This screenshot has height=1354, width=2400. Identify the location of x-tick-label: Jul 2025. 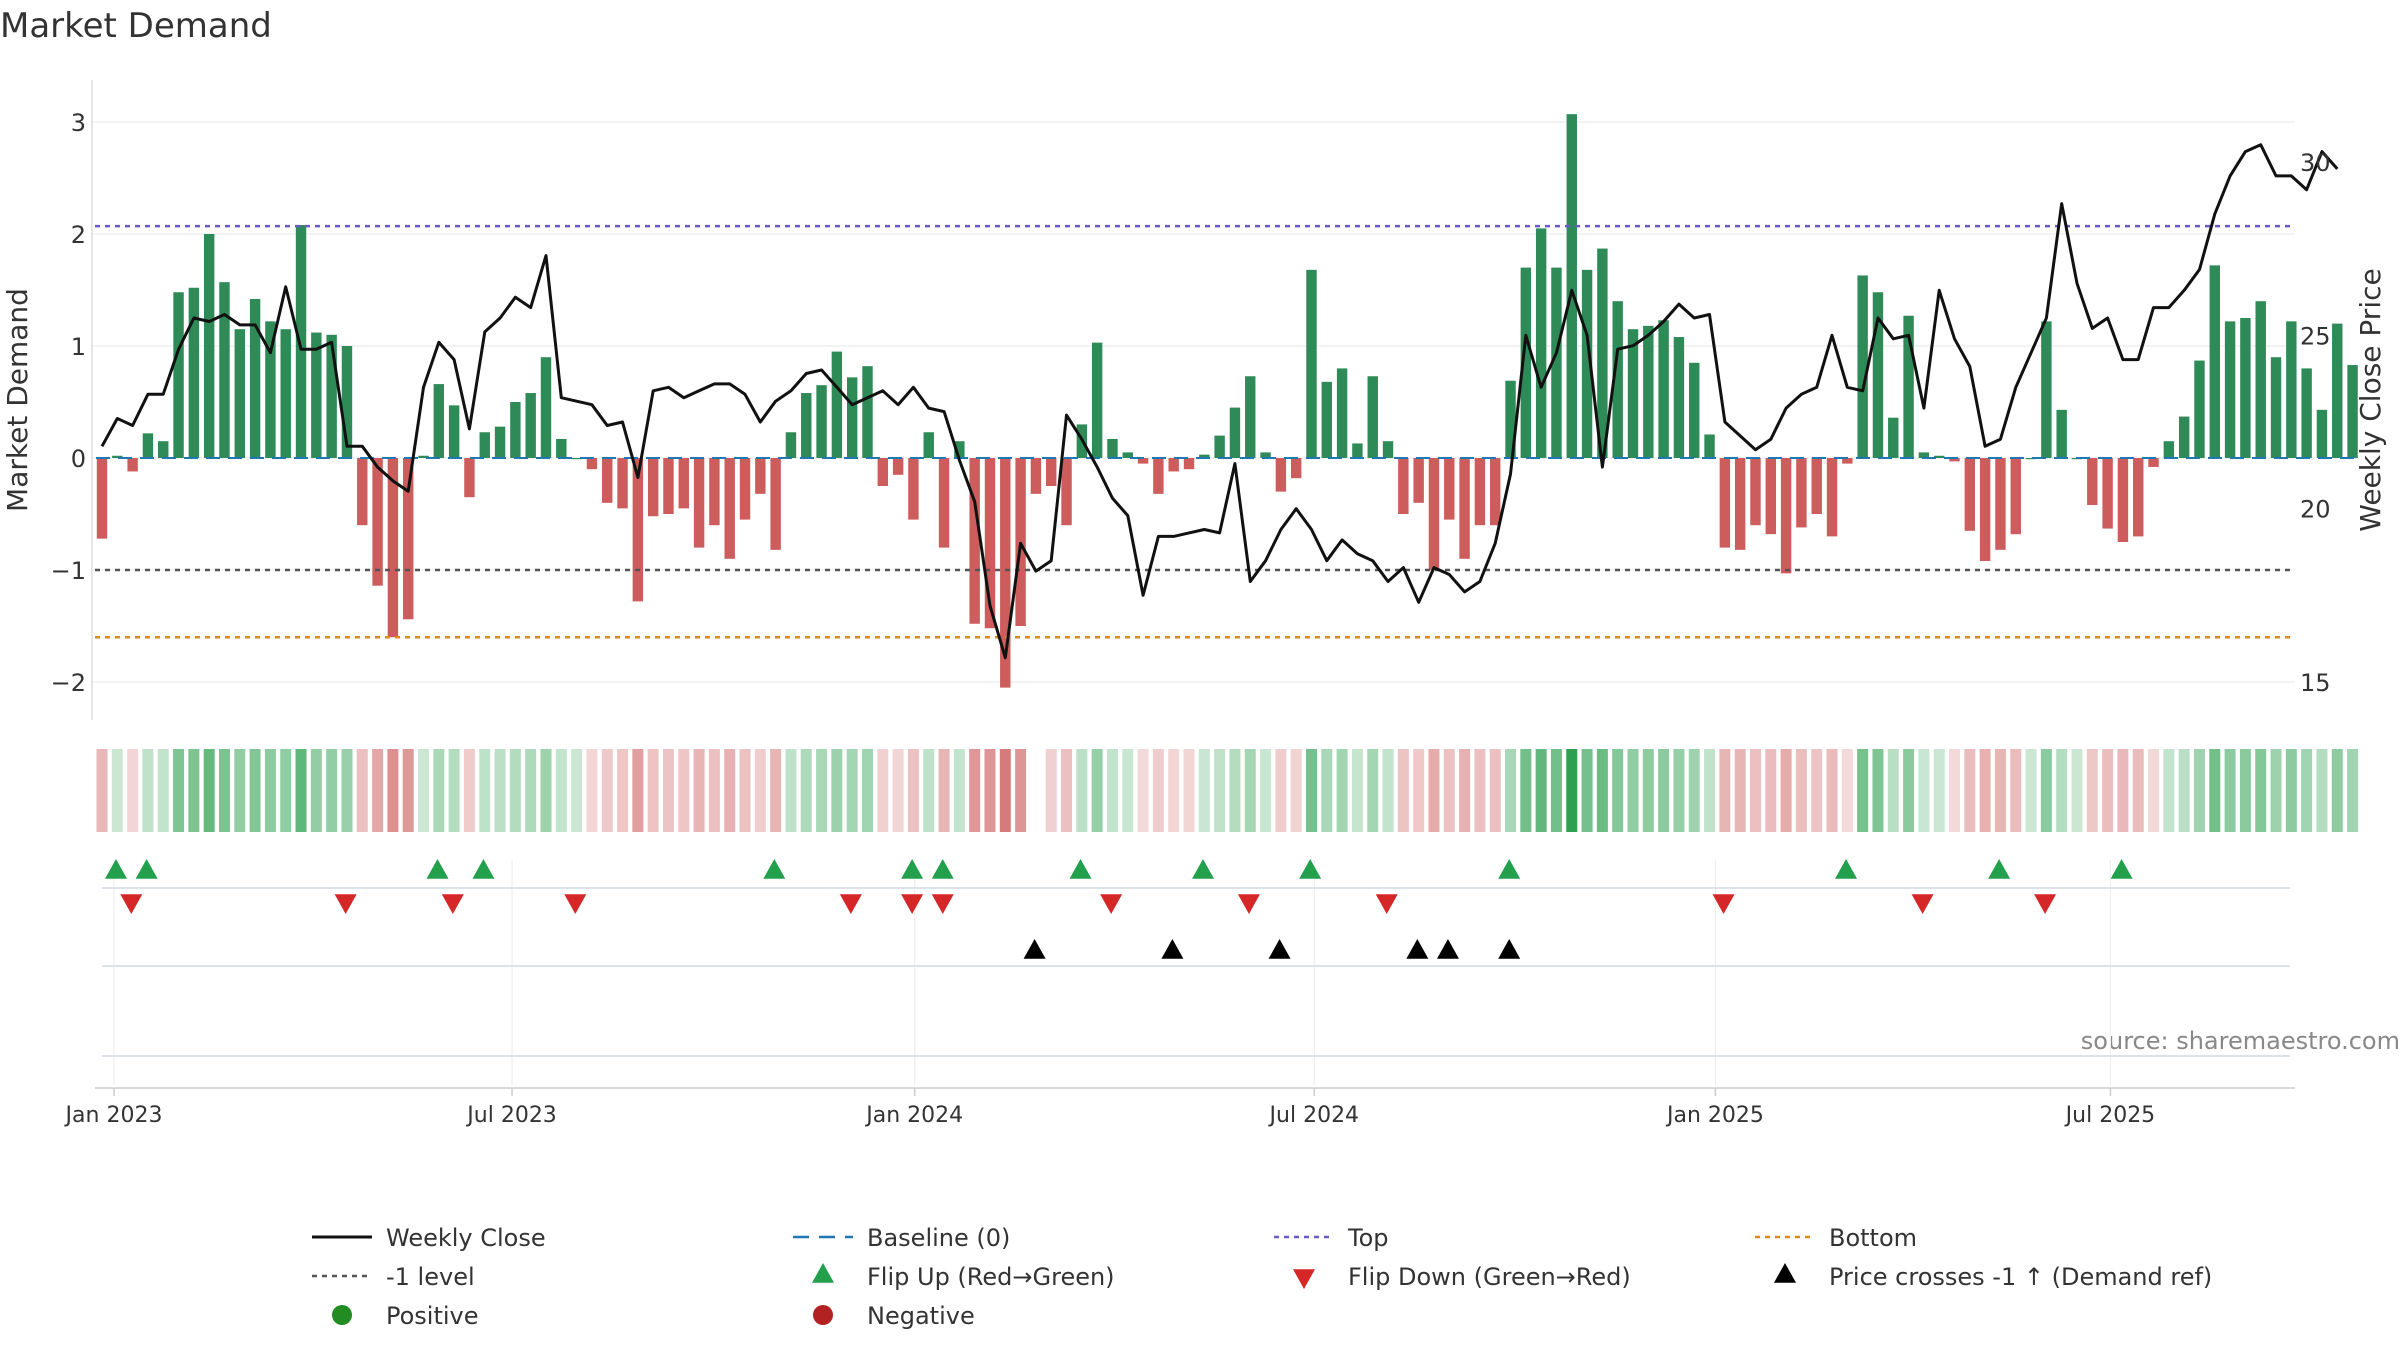
(2110, 1115).